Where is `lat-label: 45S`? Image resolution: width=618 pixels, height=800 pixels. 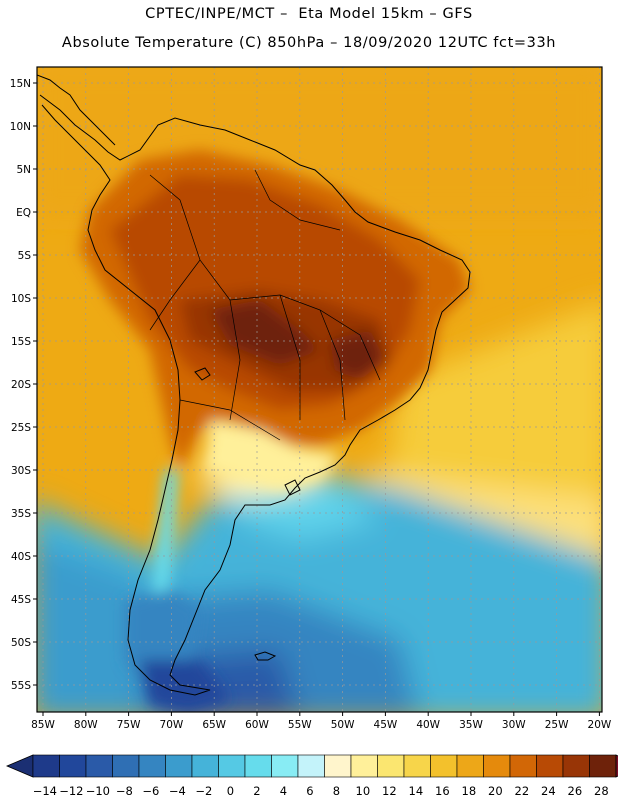
lat-label: 45S is located at coordinates (21, 600).